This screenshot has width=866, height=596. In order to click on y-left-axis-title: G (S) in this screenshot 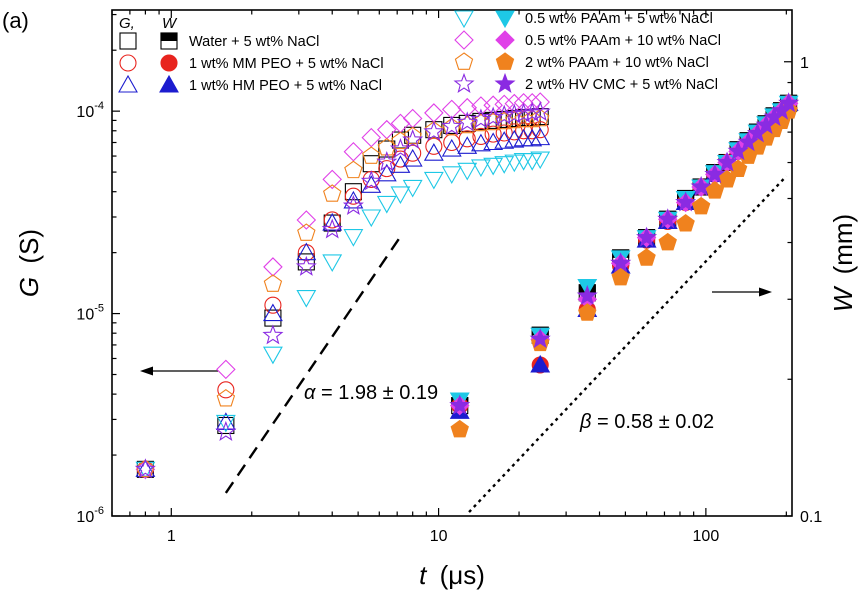, I will do `click(29, 263)`.